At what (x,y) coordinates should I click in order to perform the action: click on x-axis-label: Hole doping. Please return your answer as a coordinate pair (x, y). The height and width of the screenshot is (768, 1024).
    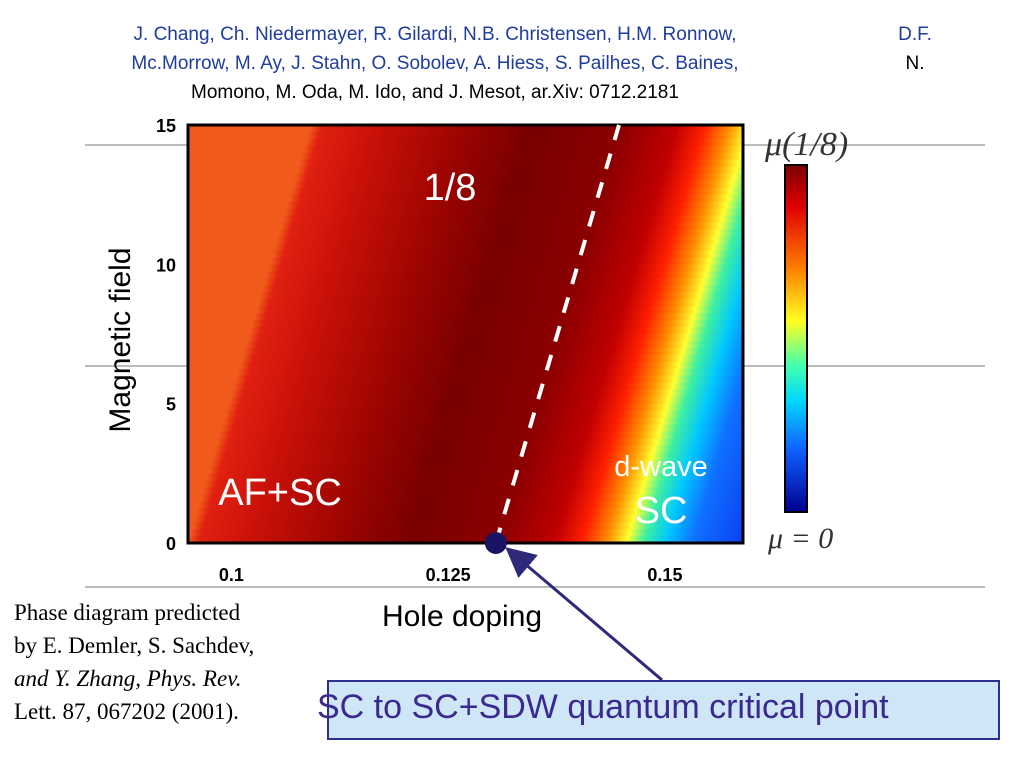
    Looking at the image, I should click on (462, 616).